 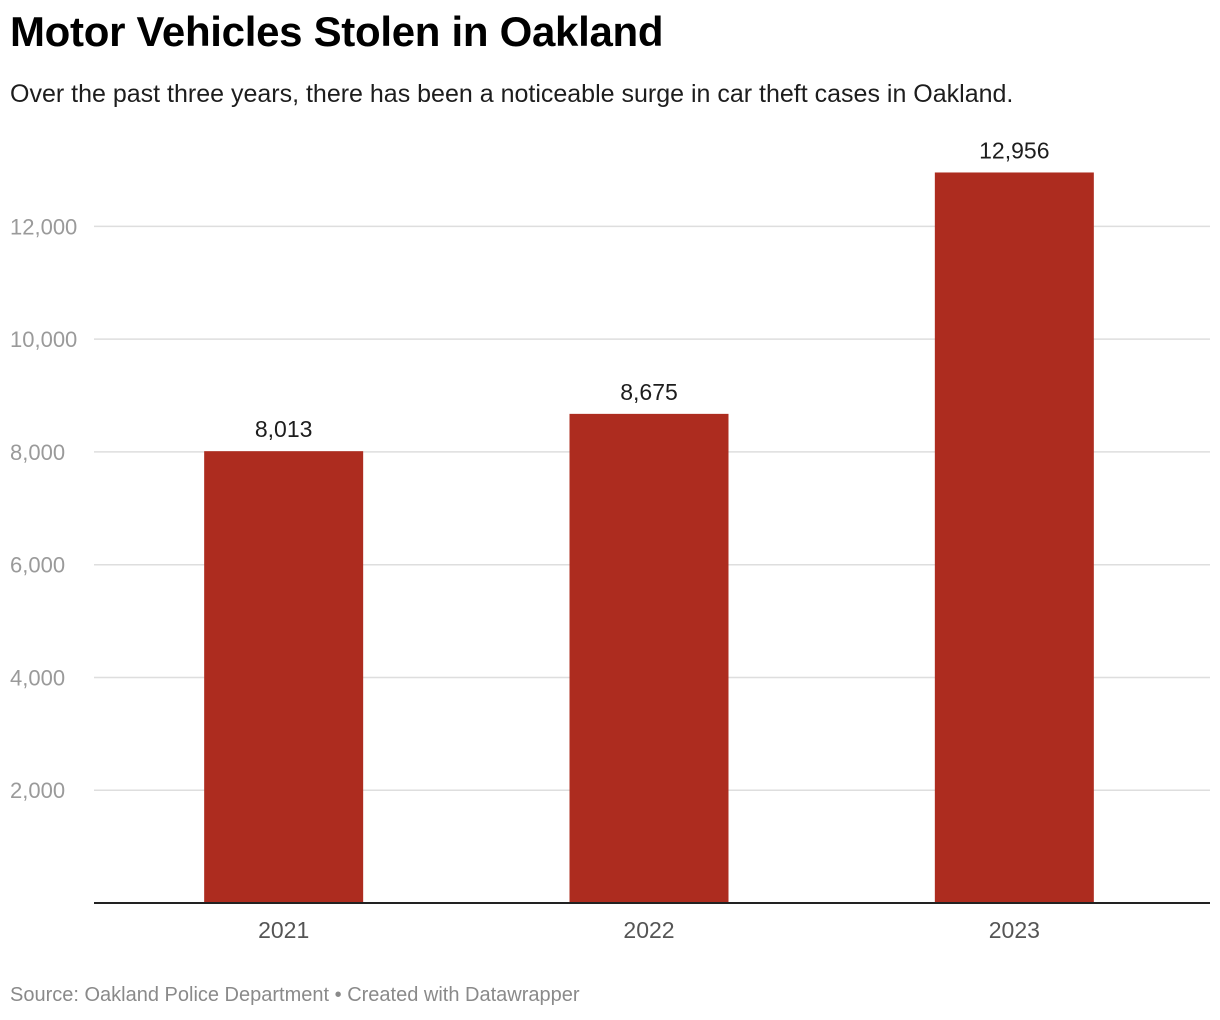 What do you see at coordinates (1014, 930) in the screenshot?
I see `x-tick-label: 2023` at bounding box center [1014, 930].